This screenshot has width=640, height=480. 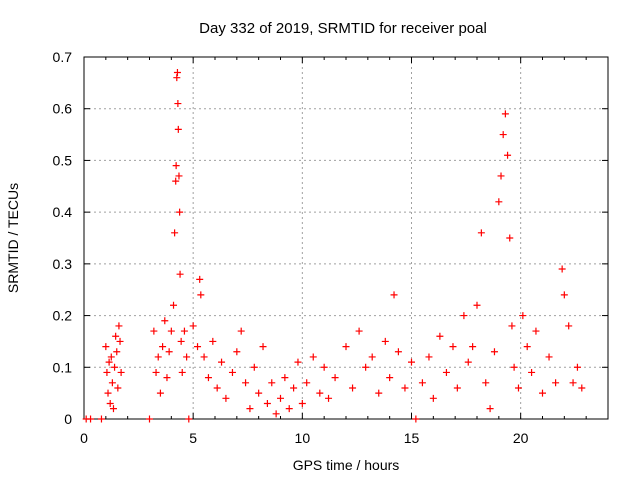 What do you see at coordinates (63, 212) in the screenshot?
I see `y-tick-label: 0.4` at bounding box center [63, 212].